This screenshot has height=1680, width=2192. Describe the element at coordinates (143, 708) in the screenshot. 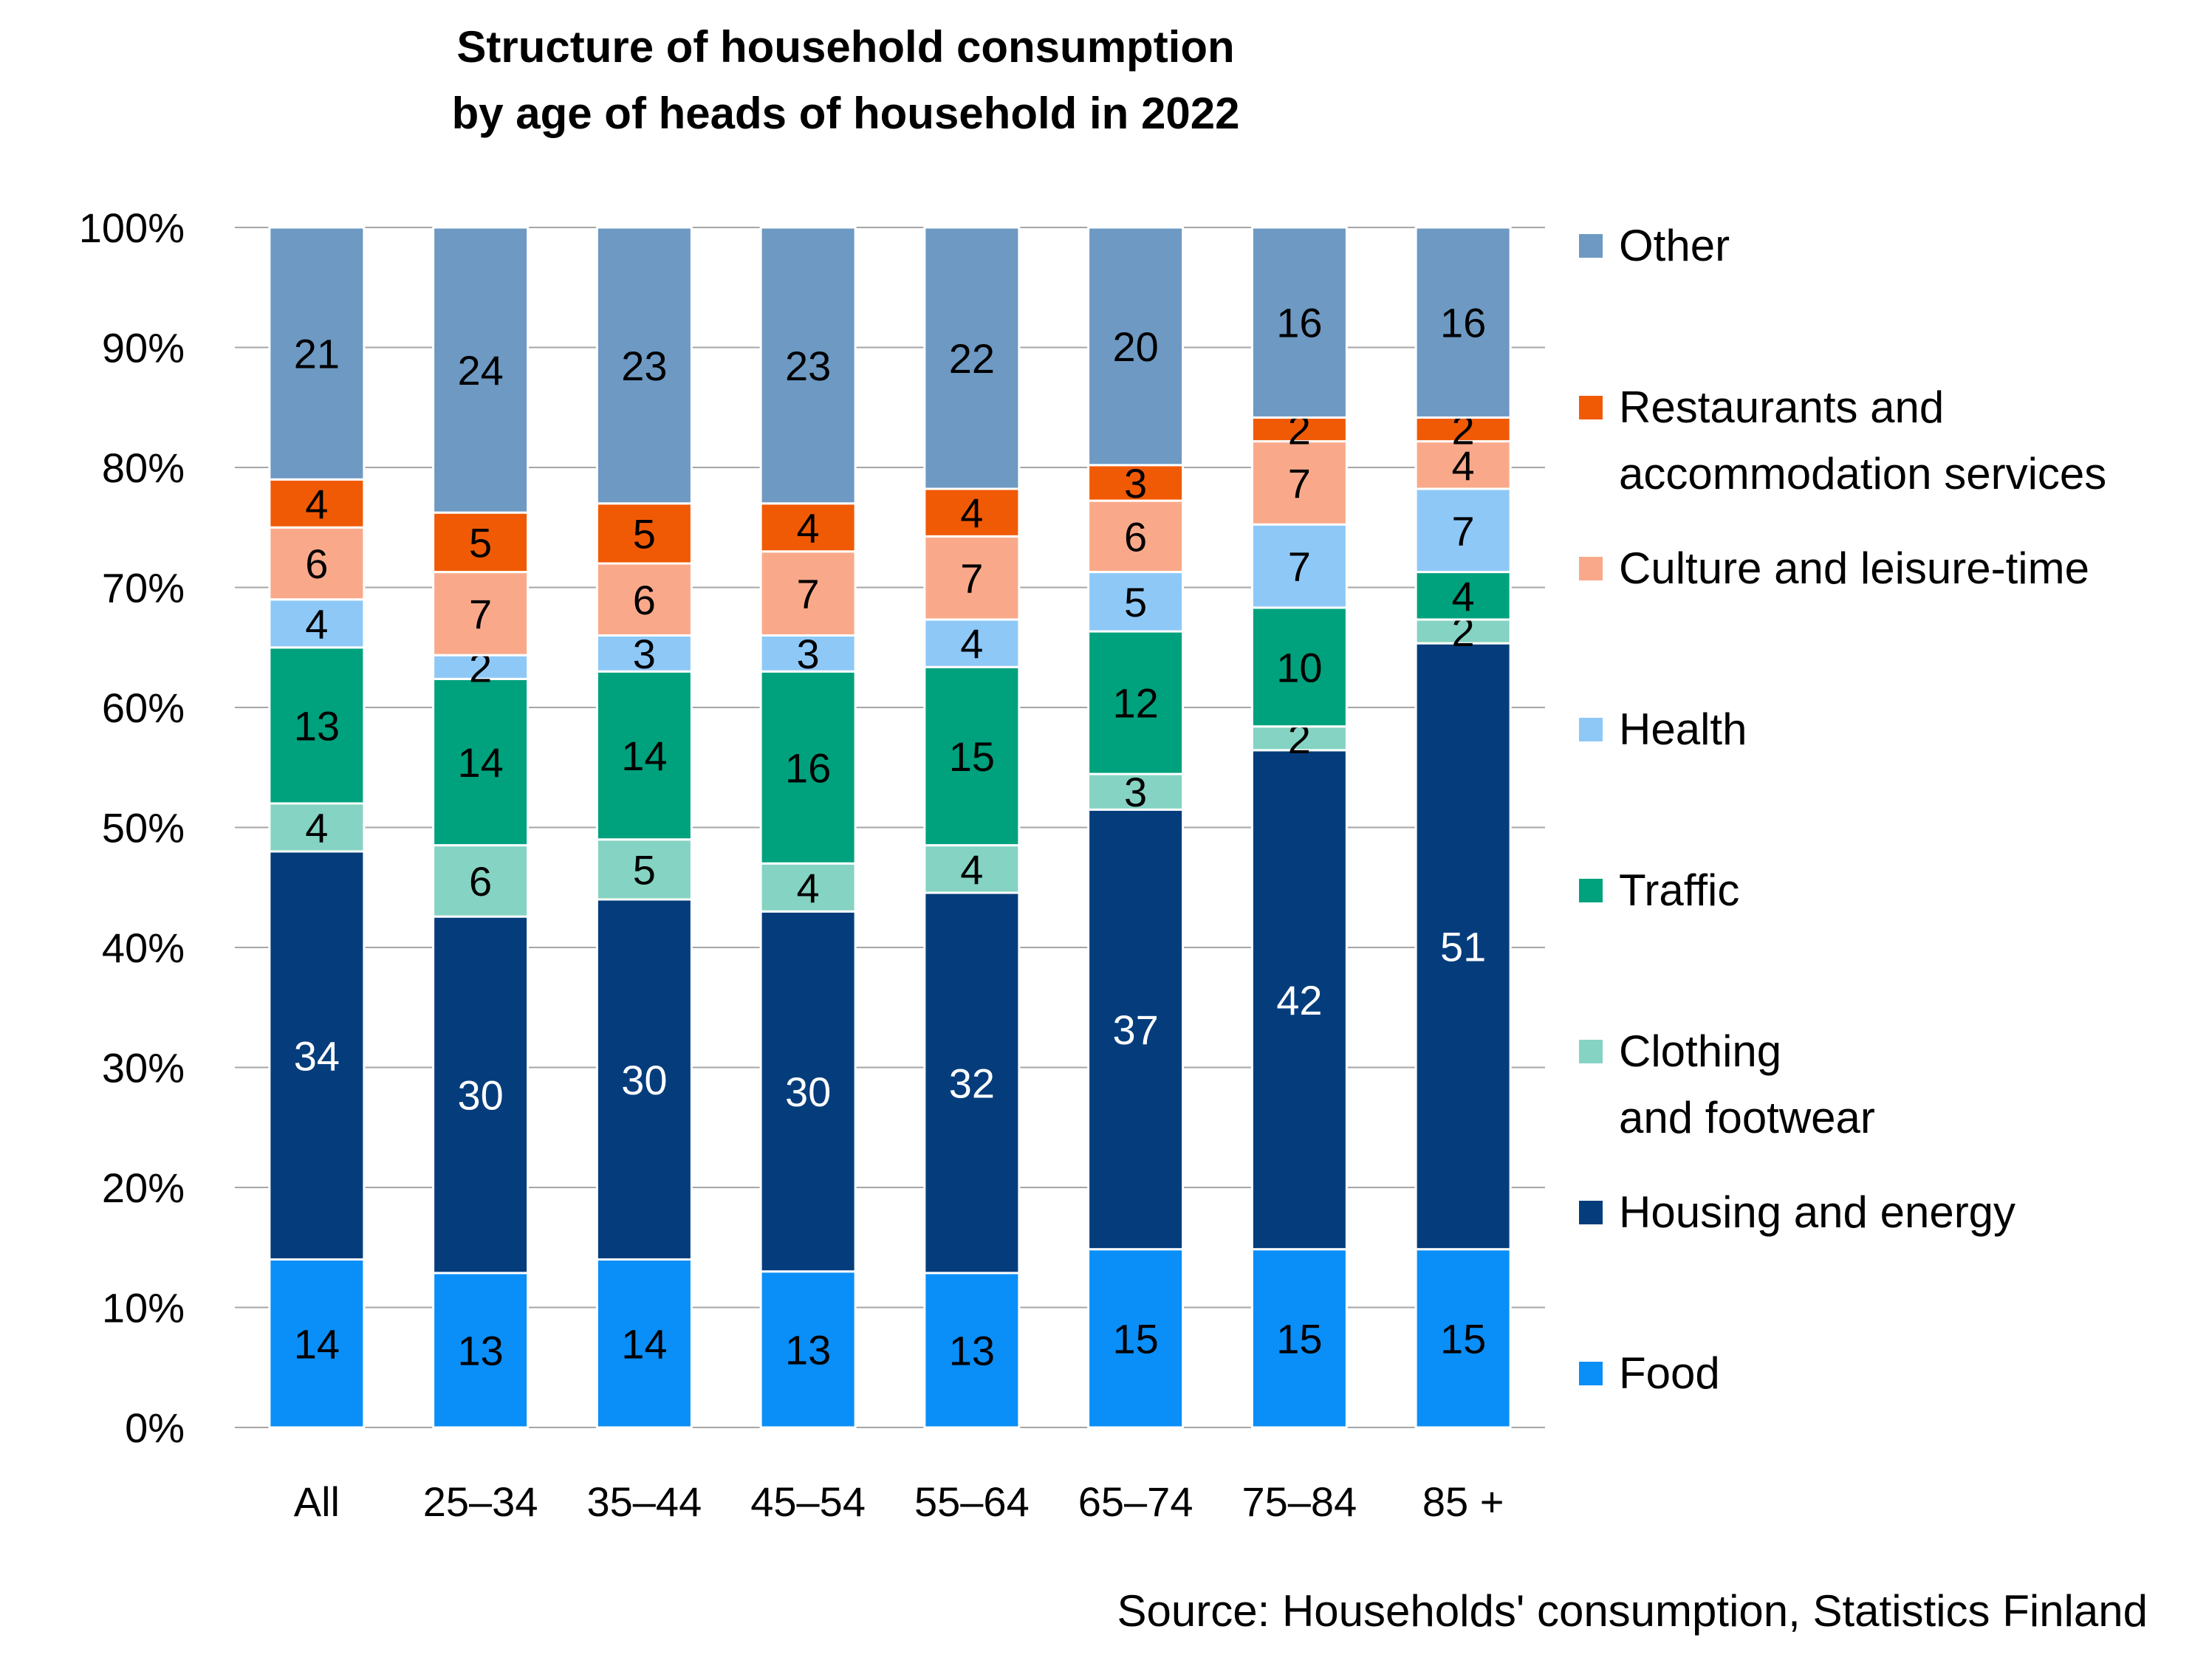

I see `y-tick-label: 60%` at that location.